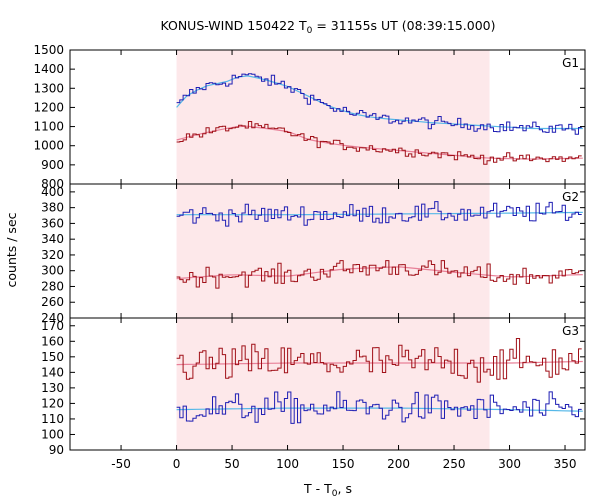 The height and width of the screenshot is (500, 600). Describe the element at coordinates (398, 464) in the screenshot. I see `x-tick-label-5: 200` at that location.